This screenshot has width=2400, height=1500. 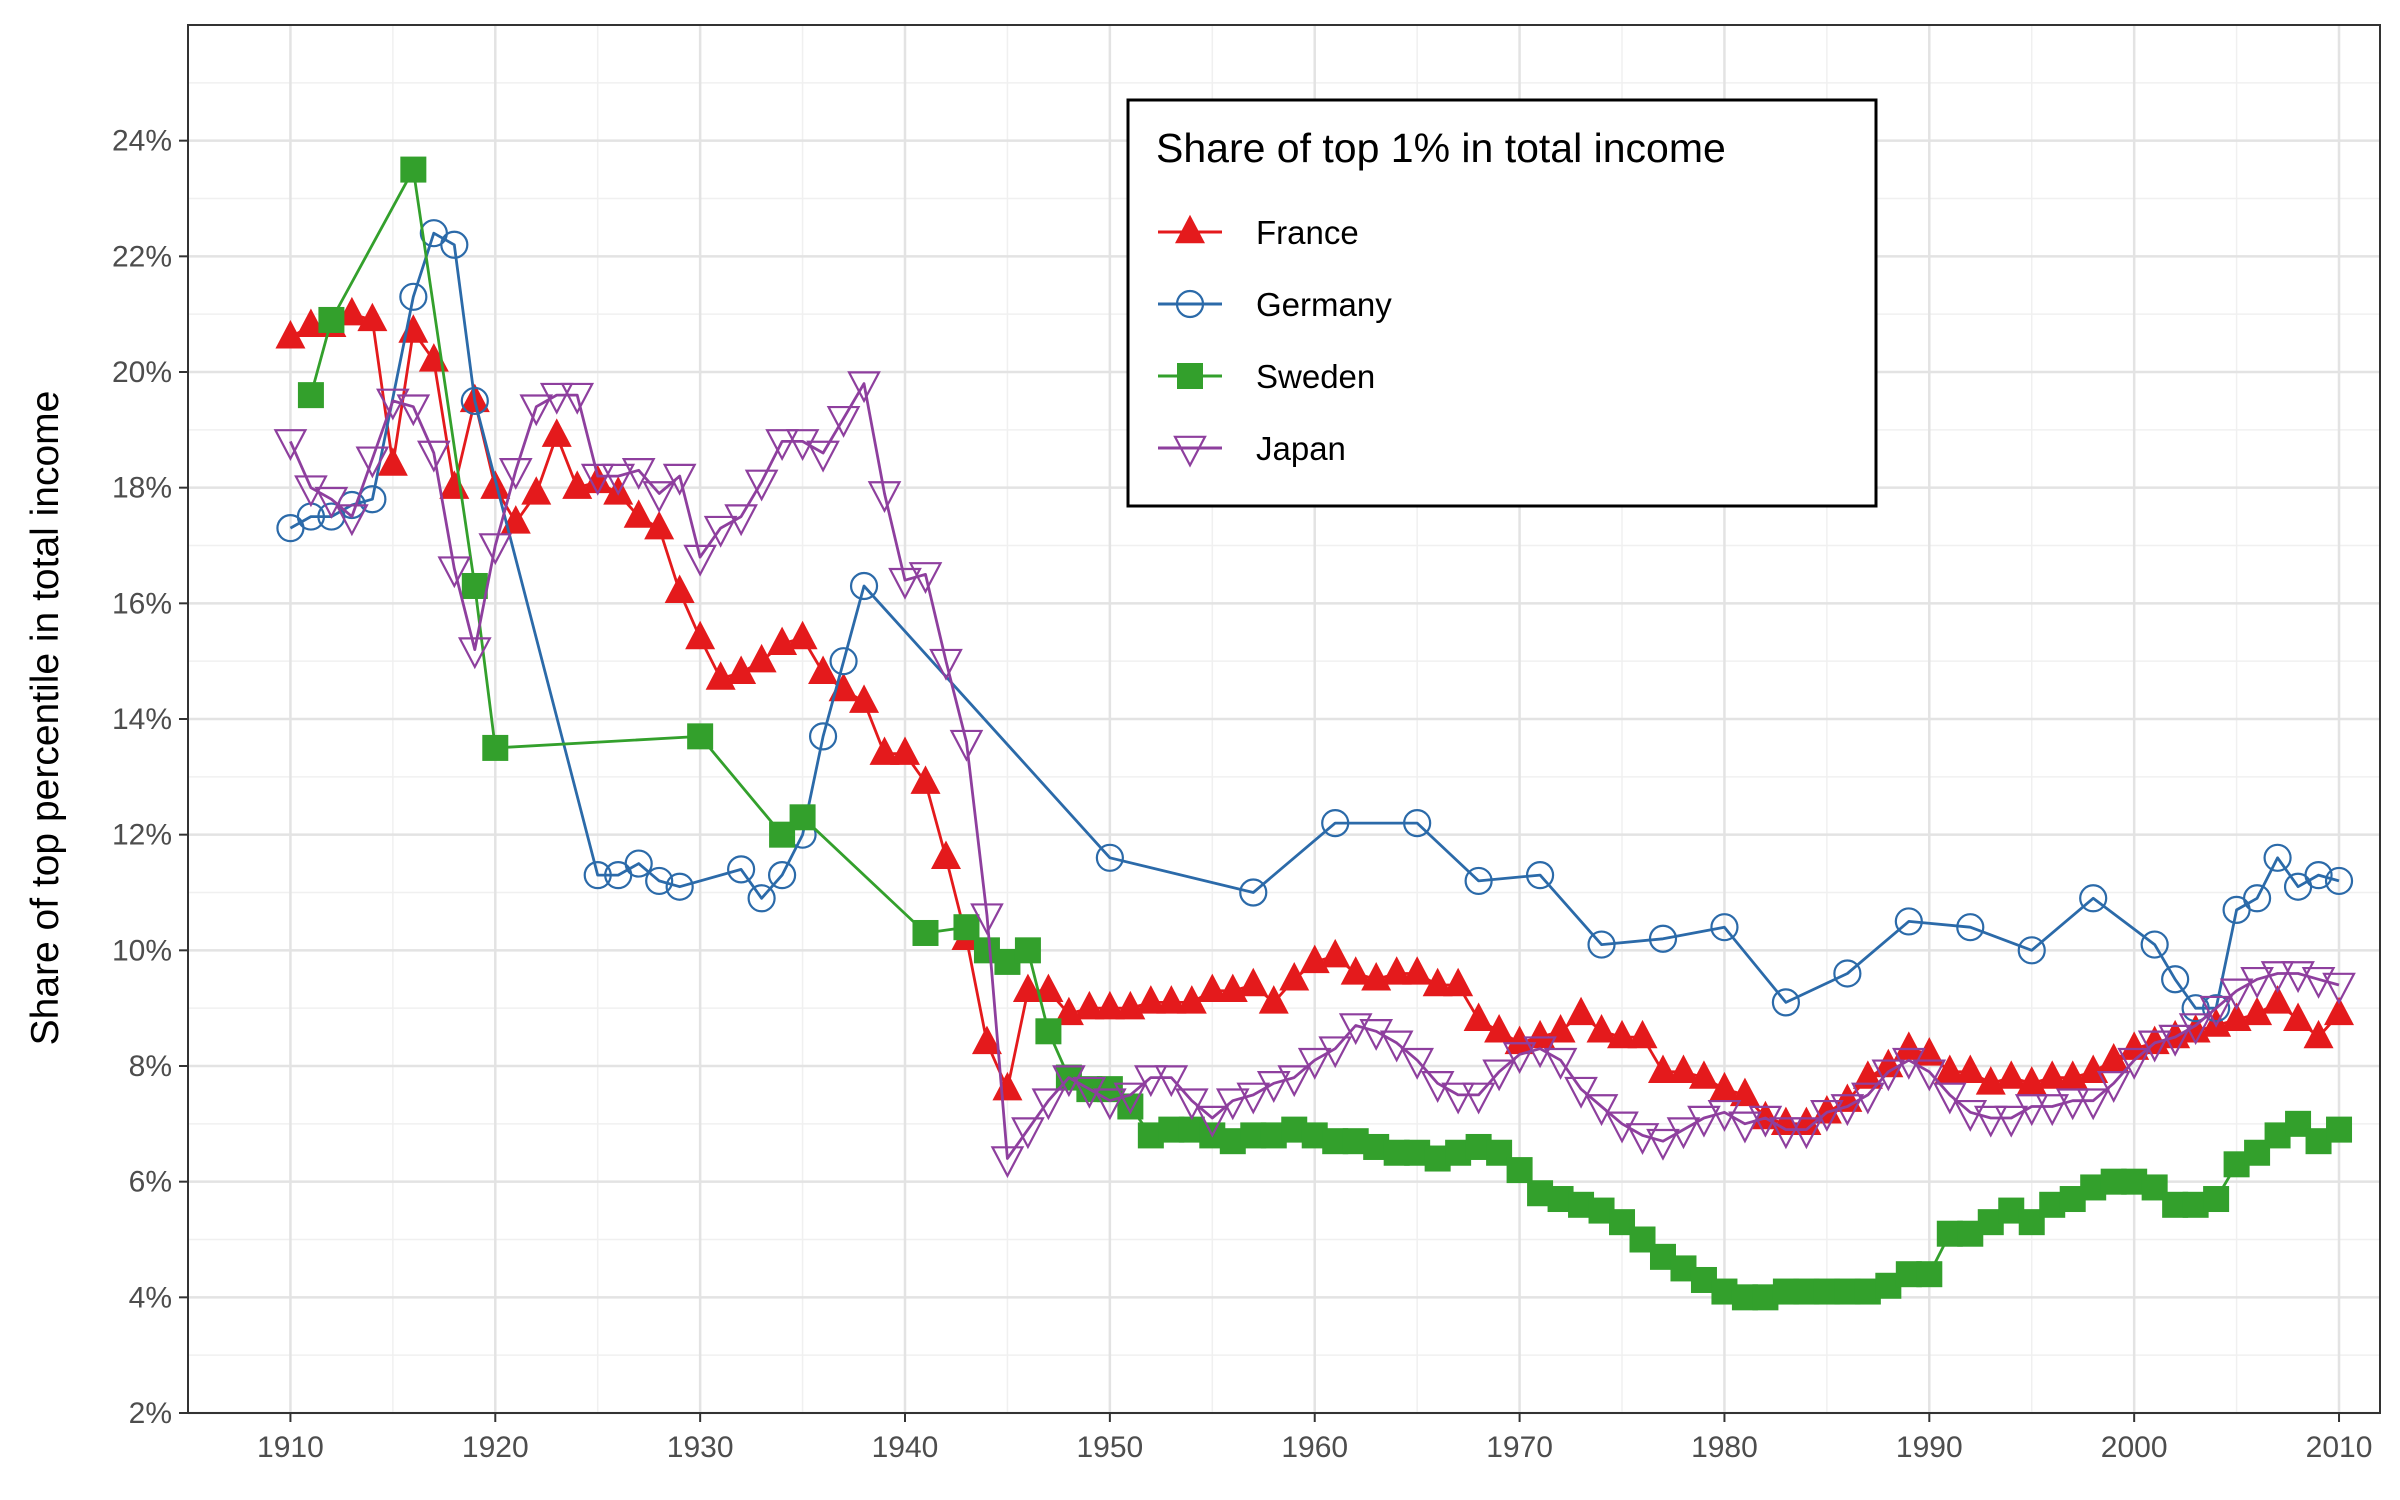 I want to click on legend-title: Share of top 1% in total income, so click(x=1441, y=148).